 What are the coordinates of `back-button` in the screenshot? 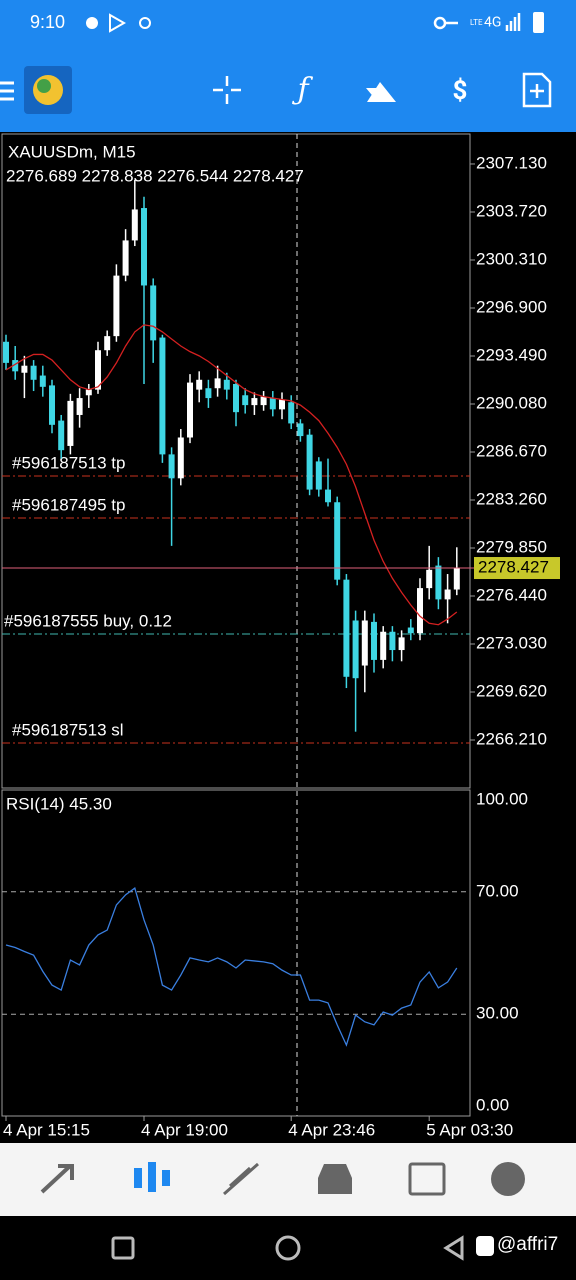 It's located at (453, 1248).